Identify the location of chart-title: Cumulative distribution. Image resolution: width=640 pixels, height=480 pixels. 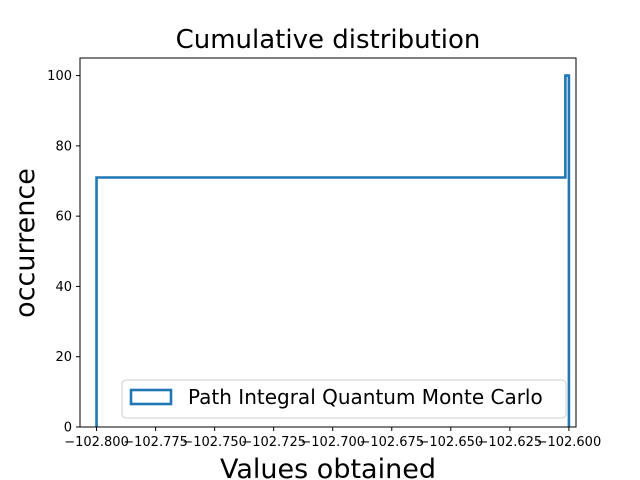
(328, 40).